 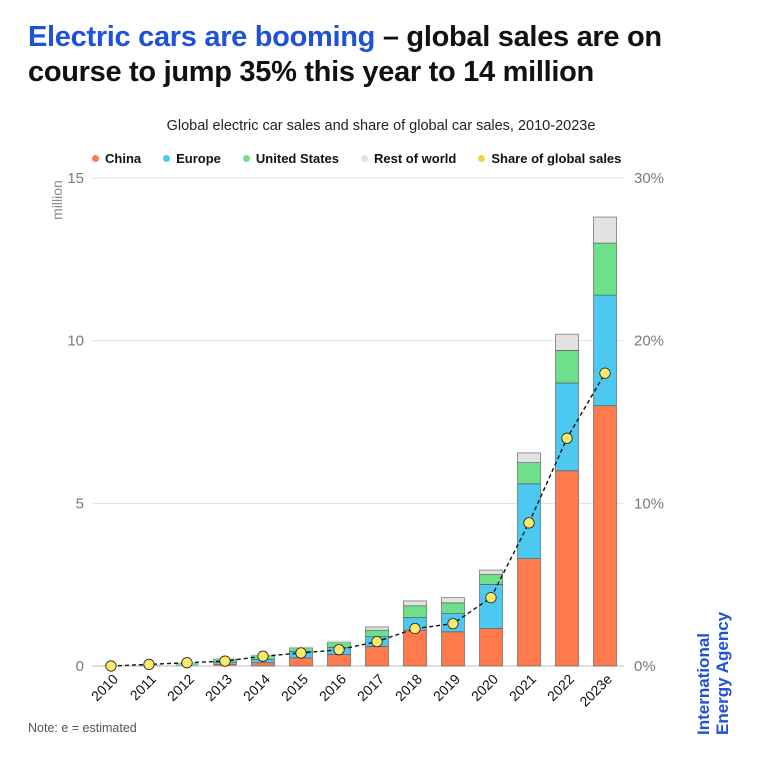 I want to click on x-tick-label: 2020, so click(x=484, y=687).